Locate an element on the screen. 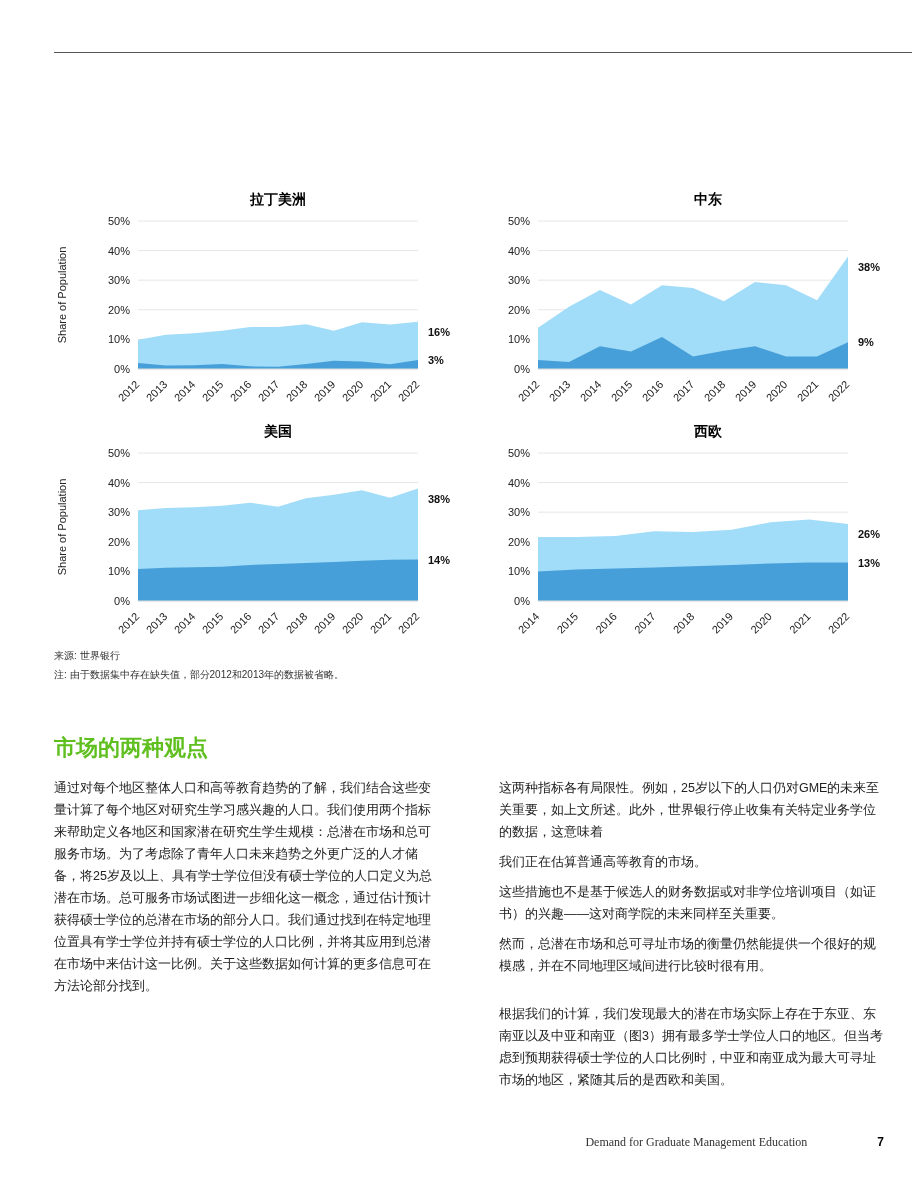  text: 注: 由于数据集中存在缺失值，部分2012和2013年的数据被省略。 is located at coordinates (199, 675).